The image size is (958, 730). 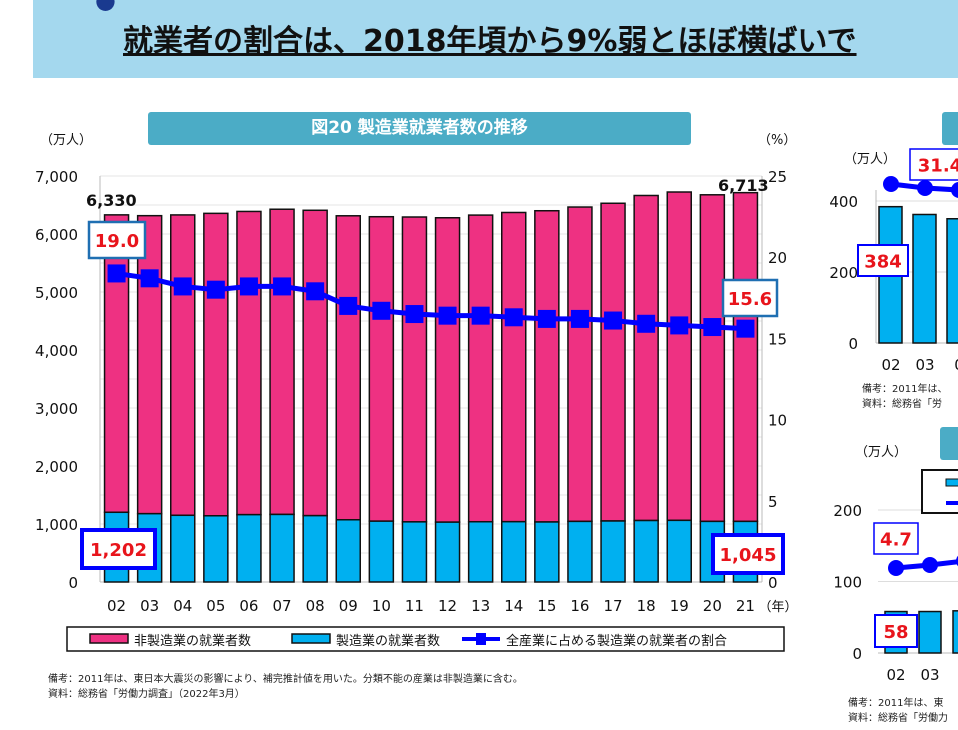 What do you see at coordinates (481, 639) in the screenshot?
I see `legend-marker` at bounding box center [481, 639].